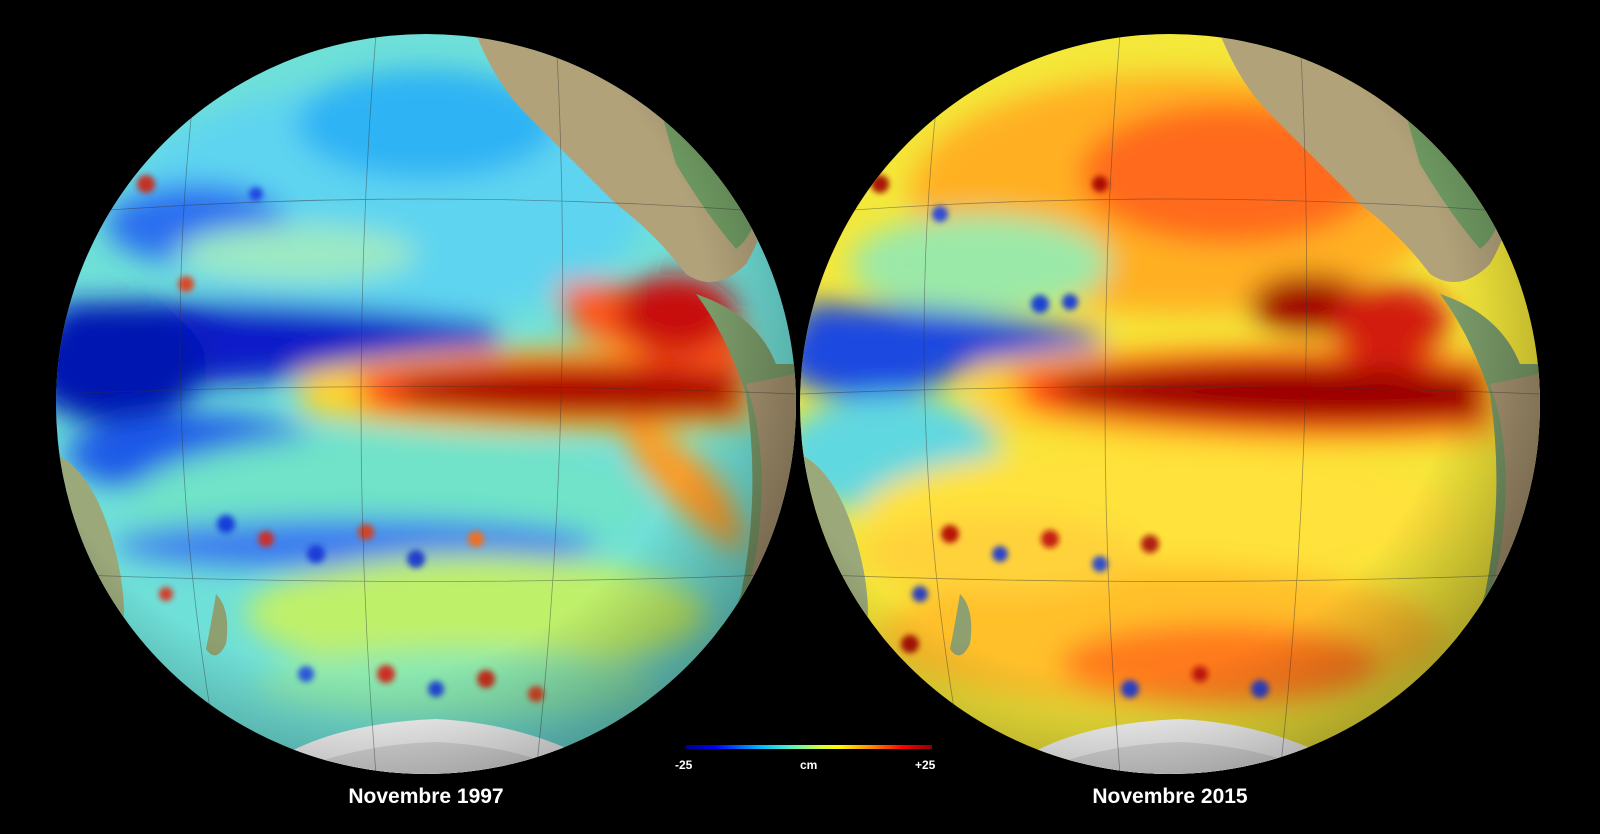 Image resolution: width=1600 pixels, height=834 pixels. I want to click on colorbar-min-label: -25, so click(684, 765).